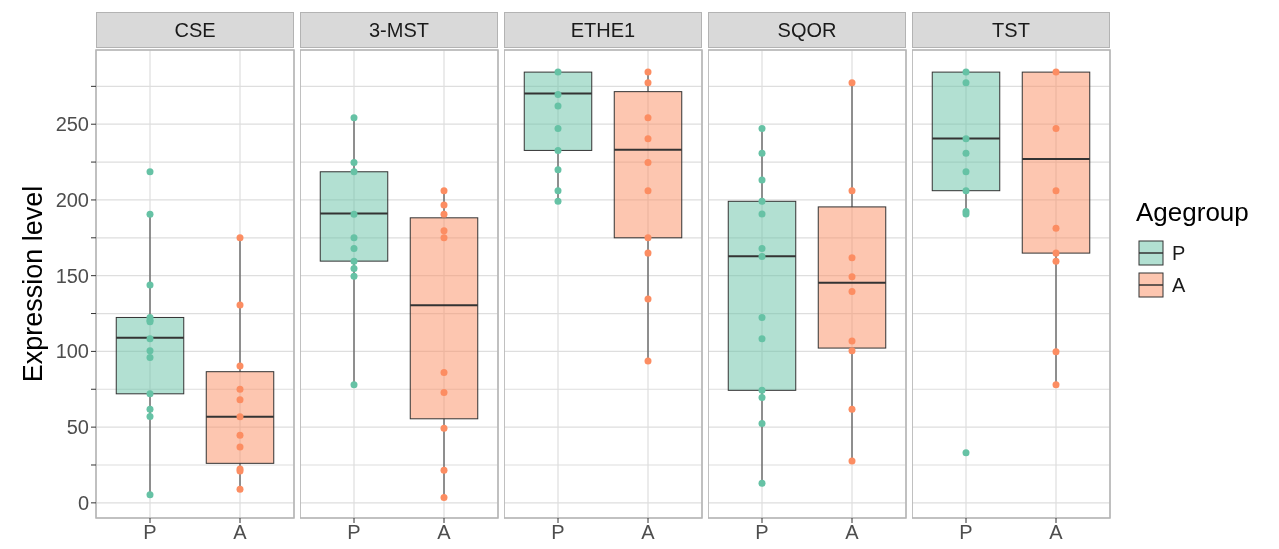 The width and height of the screenshot is (1279, 549). I want to click on chart-title: ETHE1, so click(603, 30).